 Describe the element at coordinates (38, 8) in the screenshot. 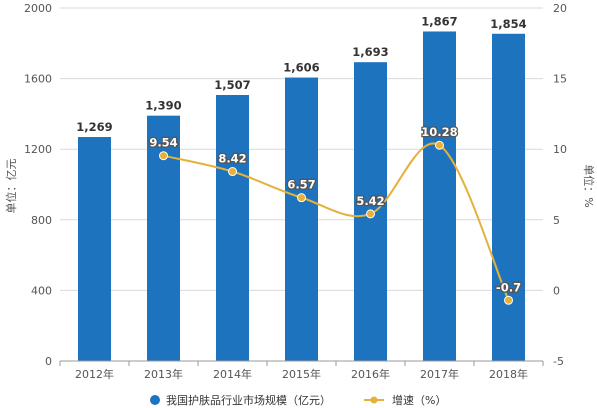

I see `y-tick-label-left: 2000` at that location.